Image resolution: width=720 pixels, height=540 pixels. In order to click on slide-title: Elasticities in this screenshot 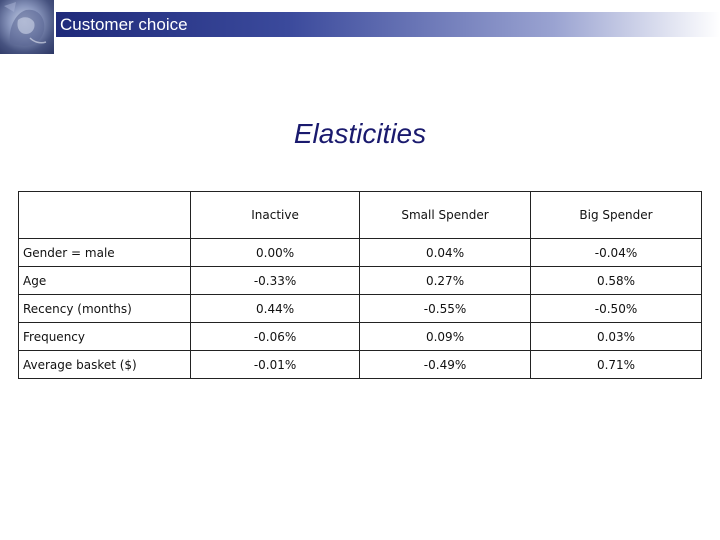, I will do `click(360, 133)`.